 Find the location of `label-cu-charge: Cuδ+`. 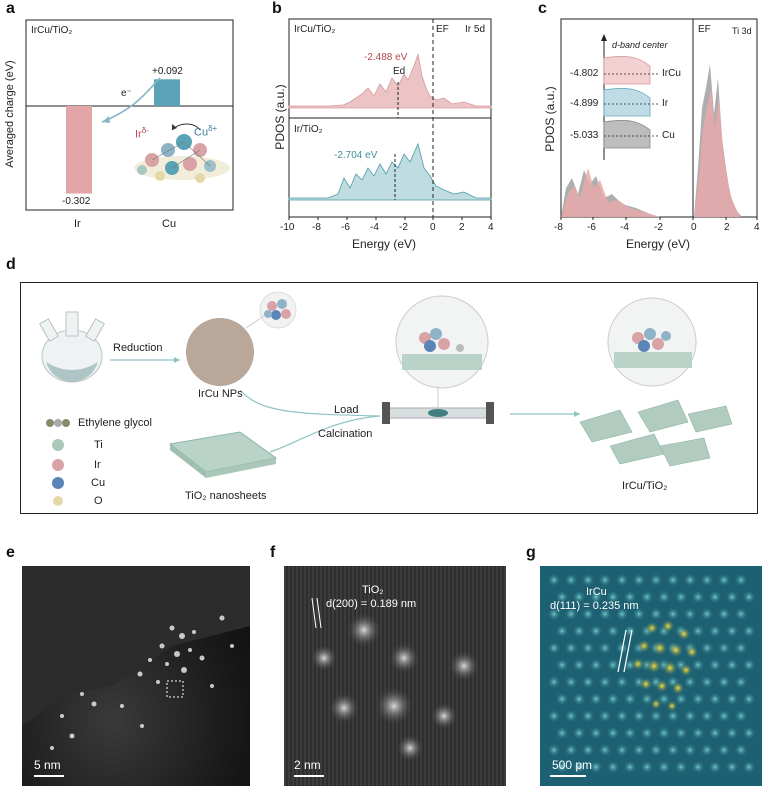

label-cu-charge: Cuδ+ is located at coordinates (205, 131).